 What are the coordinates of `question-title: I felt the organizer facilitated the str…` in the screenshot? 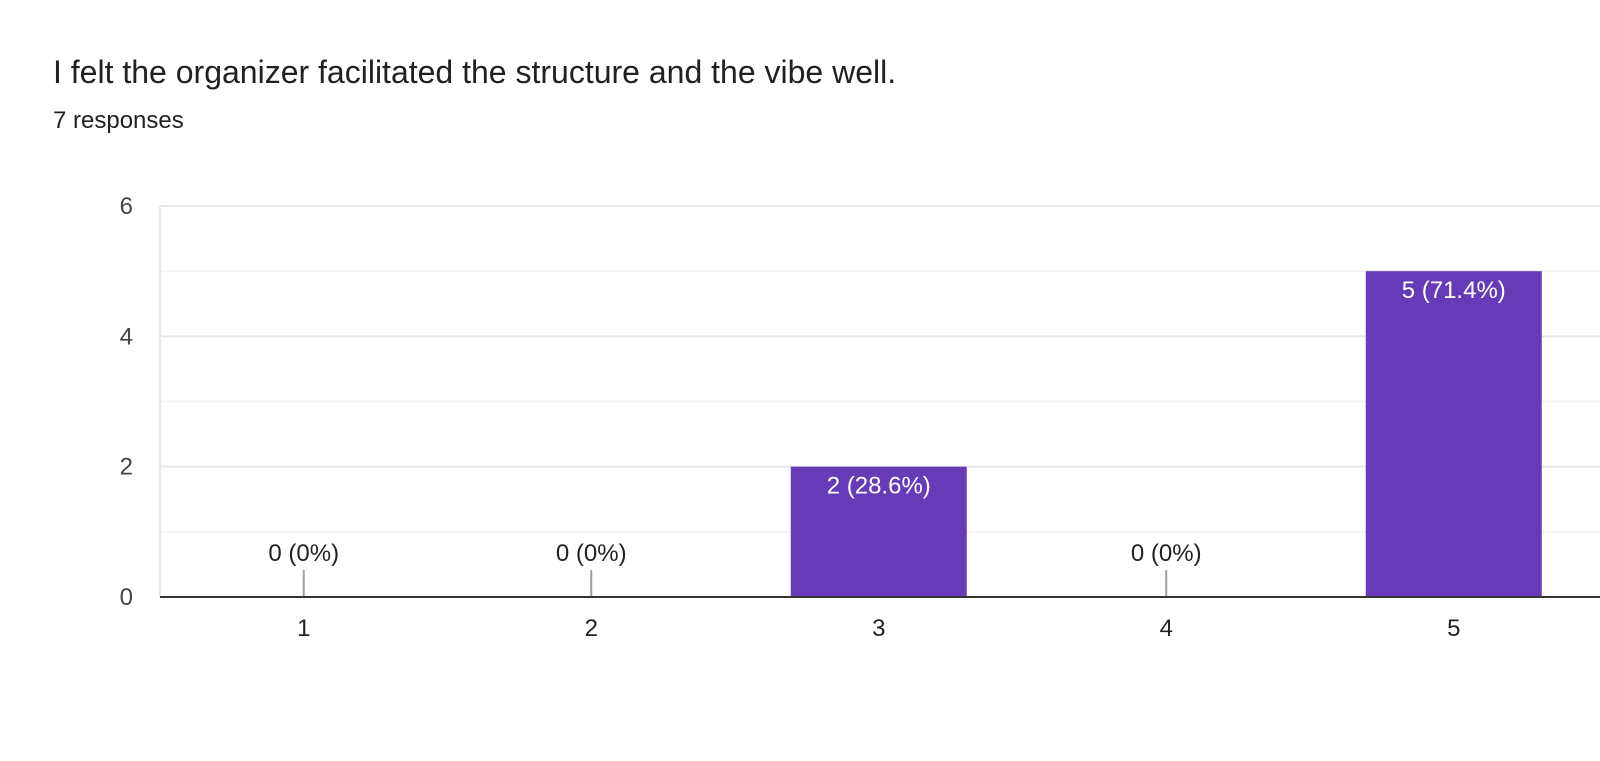 It's located at (475, 72).